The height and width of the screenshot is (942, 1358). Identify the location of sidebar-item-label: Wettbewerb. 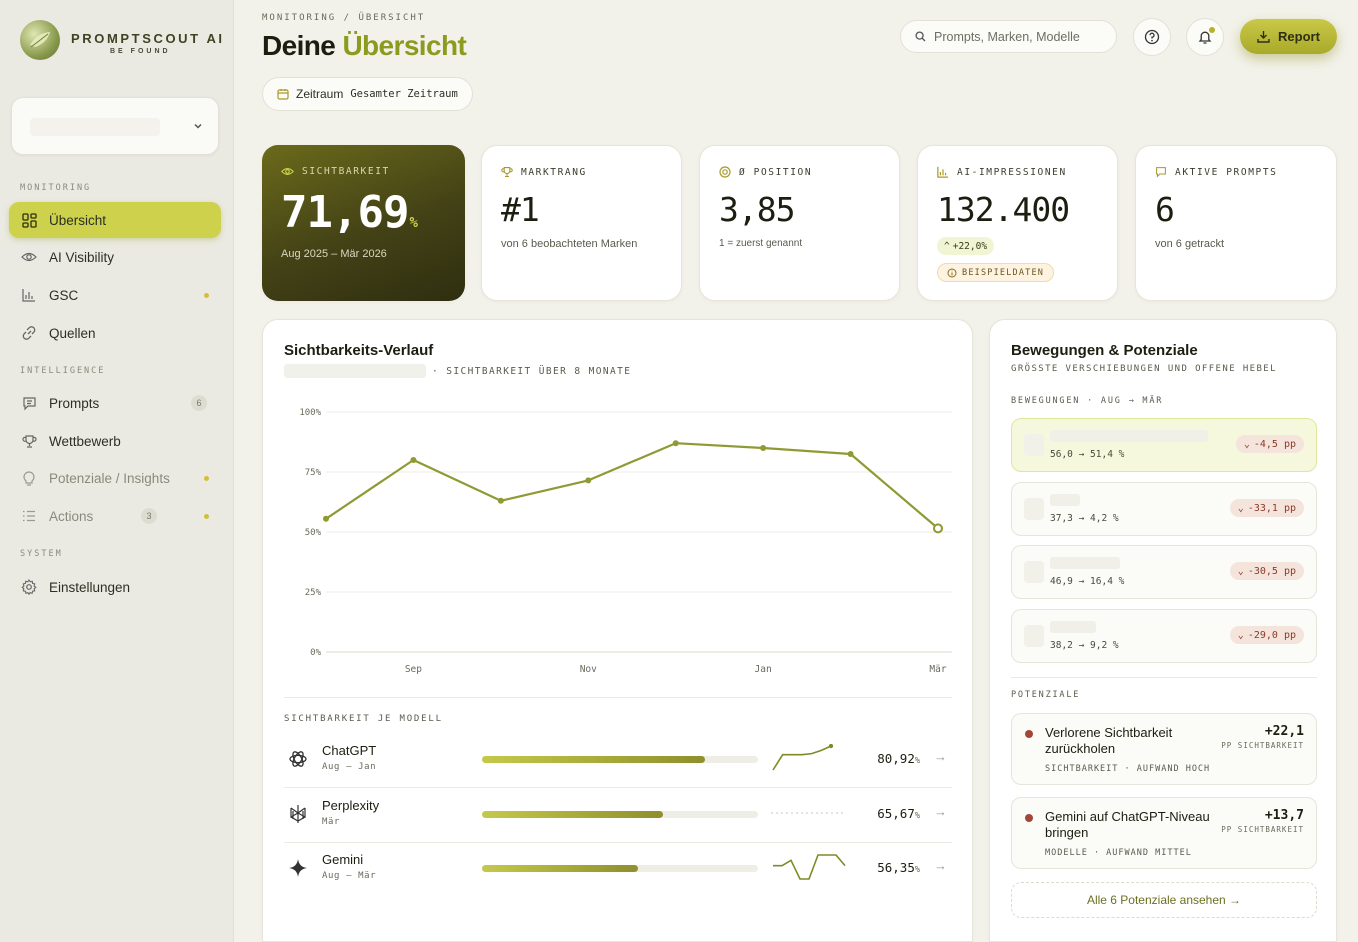
(85, 441).